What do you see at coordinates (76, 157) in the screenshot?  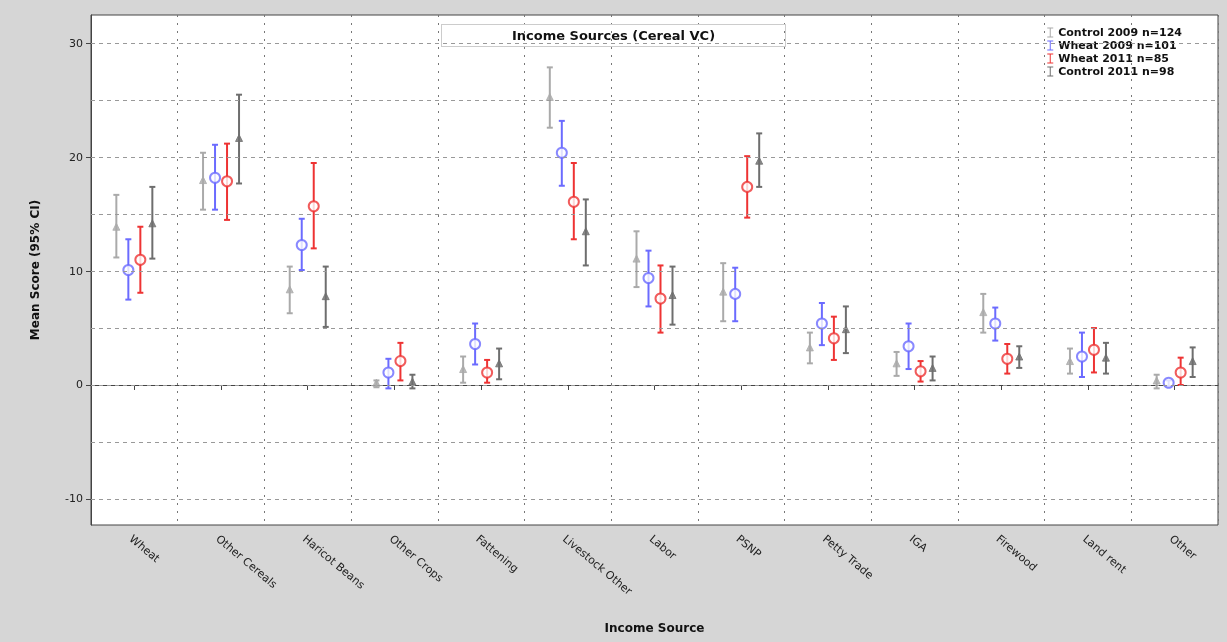 I see `y-tick-label: 20` at bounding box center [76, 157].